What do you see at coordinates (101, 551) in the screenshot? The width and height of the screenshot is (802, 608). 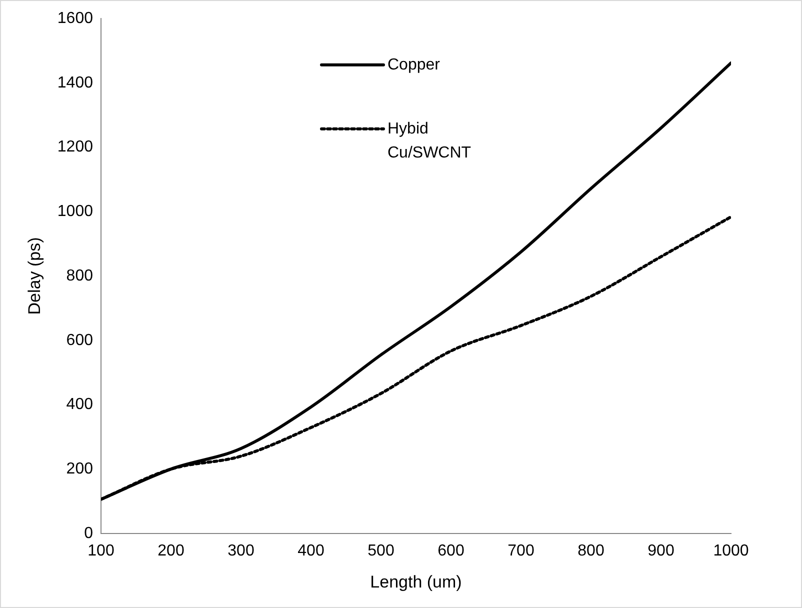 I see `x-tick-label: 100` at bounding box center [101, 551].